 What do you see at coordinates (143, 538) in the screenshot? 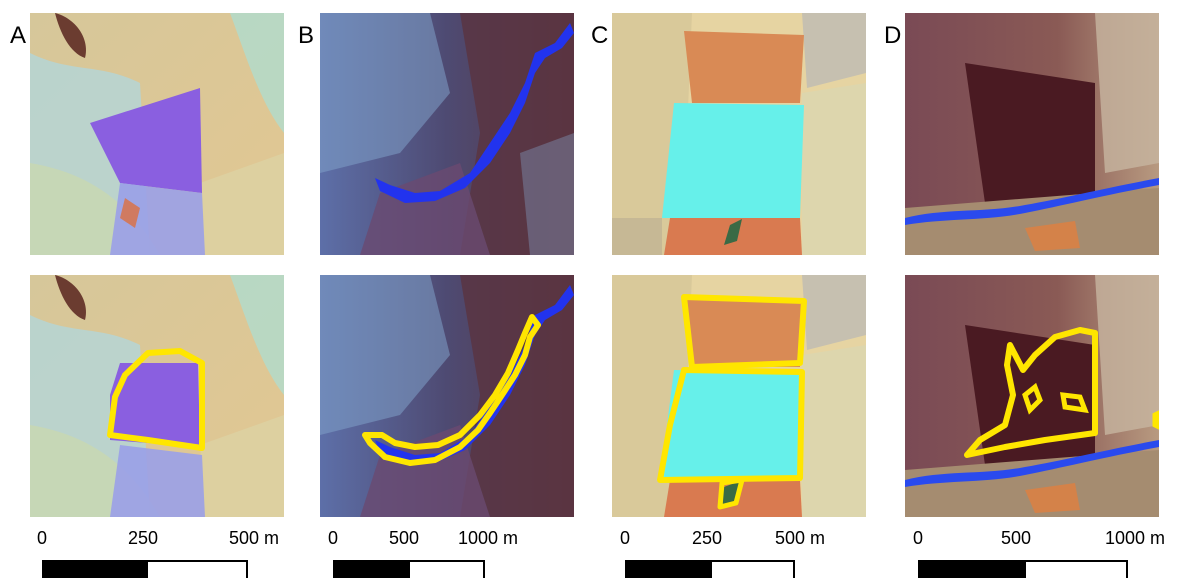
I see `panel-a-tick-1: 250` at bounding box center [143, 538].